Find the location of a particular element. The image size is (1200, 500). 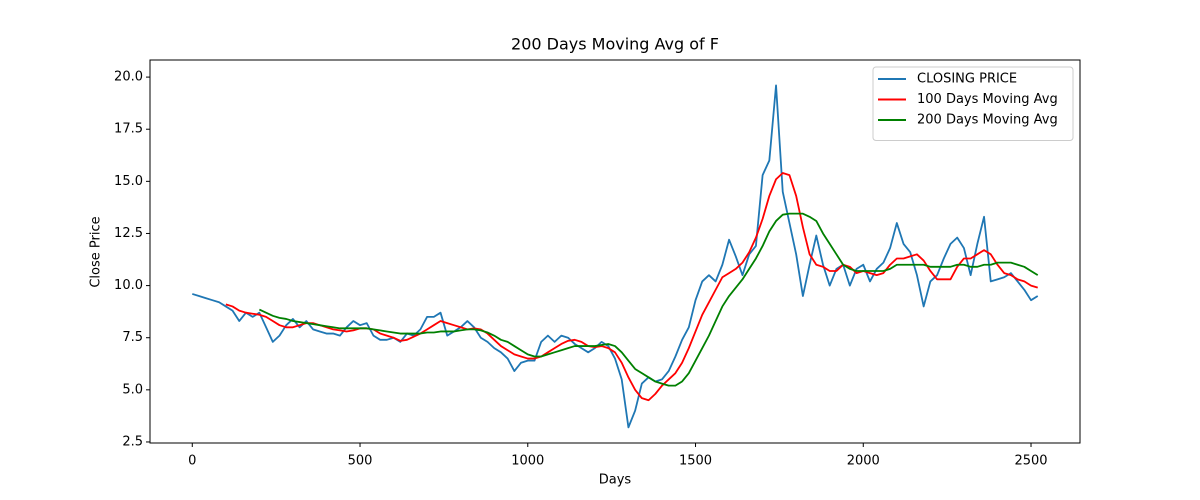

y-tick-label: 7.5 is located at coordinates (132, 337).